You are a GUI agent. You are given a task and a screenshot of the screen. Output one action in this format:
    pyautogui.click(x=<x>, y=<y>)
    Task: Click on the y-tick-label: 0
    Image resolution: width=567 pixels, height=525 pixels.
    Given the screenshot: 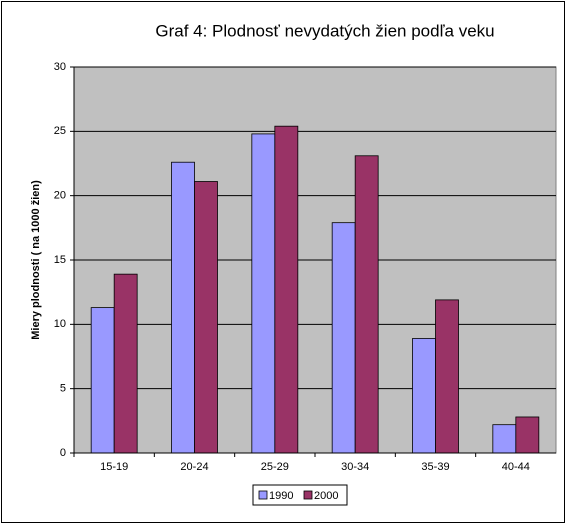 What is the action you would take?
    pyautogui.click(x=63, y=453)
    